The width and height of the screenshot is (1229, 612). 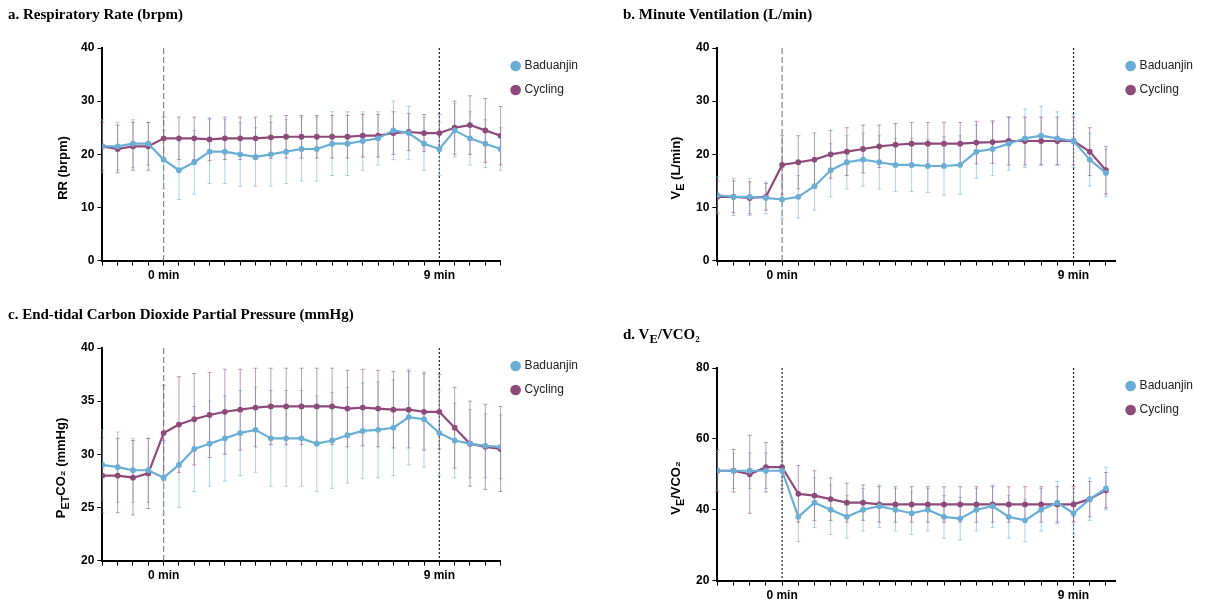 I want to click on y-tick-label: 60, so click(x=702, y=438).